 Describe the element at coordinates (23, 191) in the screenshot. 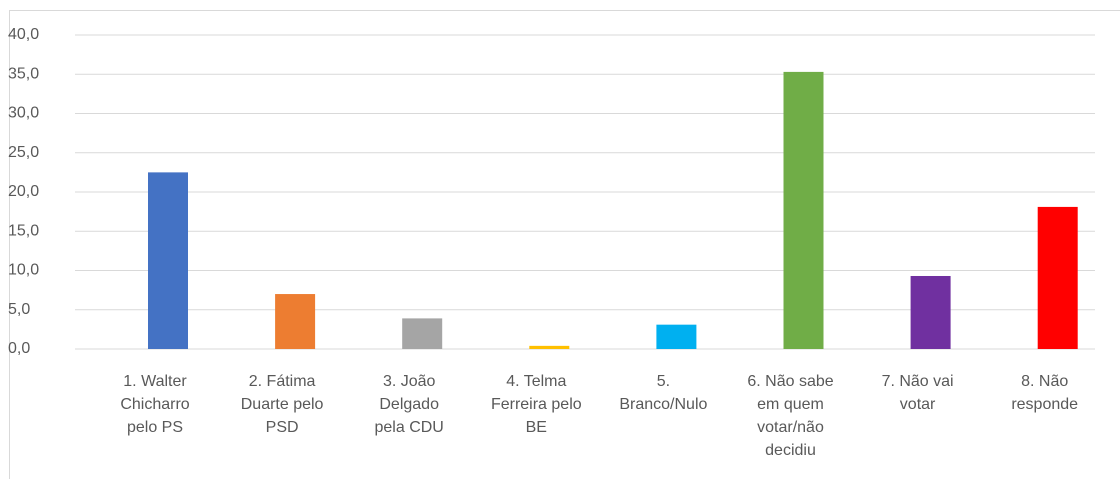

I see `y-tick-label: 20,0` at that location.